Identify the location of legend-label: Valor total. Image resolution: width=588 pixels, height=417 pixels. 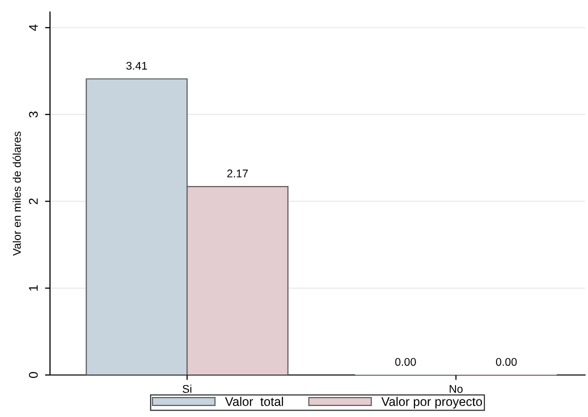
(254, 401).